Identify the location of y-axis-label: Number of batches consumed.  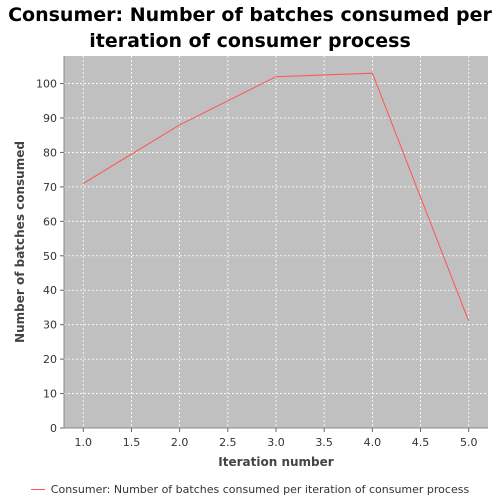
(20, 242).